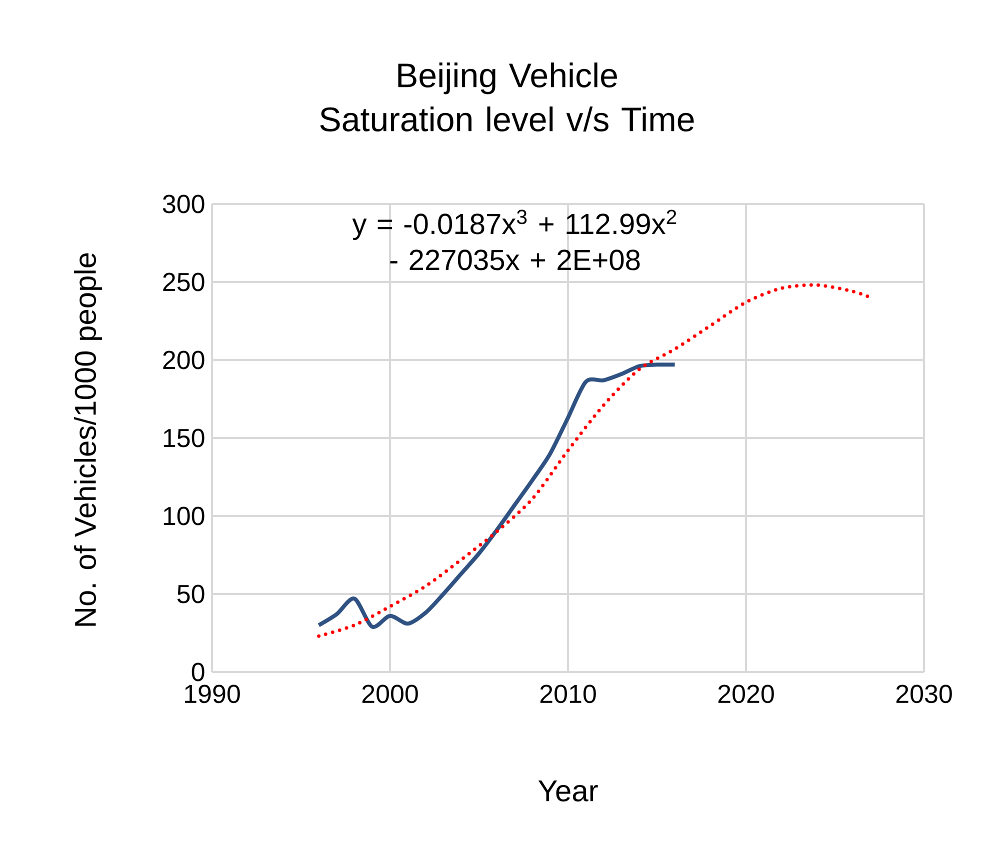 The image size is (996, 851). I want to click on x-tick-label: 2020, so click(746, 694).